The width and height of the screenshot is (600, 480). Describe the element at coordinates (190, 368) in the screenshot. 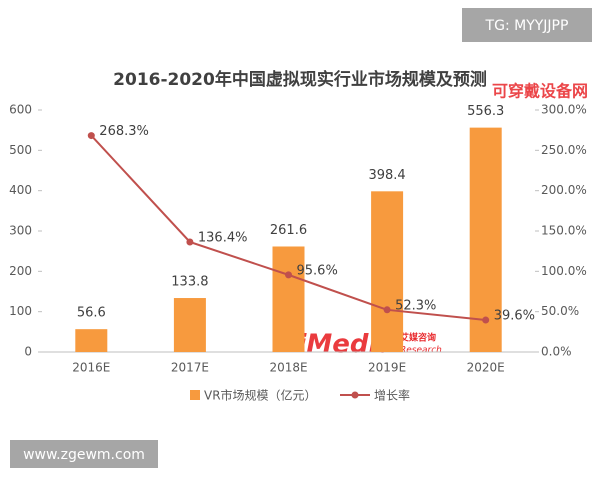

I see `x-tick-label: 2017E` at that location.